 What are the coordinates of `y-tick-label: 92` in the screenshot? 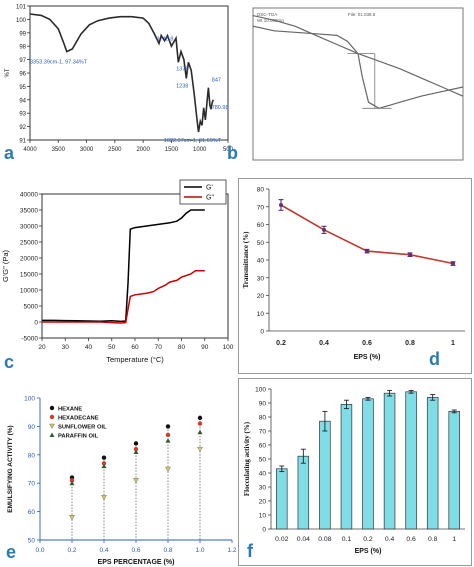 It's located at (22, 128).